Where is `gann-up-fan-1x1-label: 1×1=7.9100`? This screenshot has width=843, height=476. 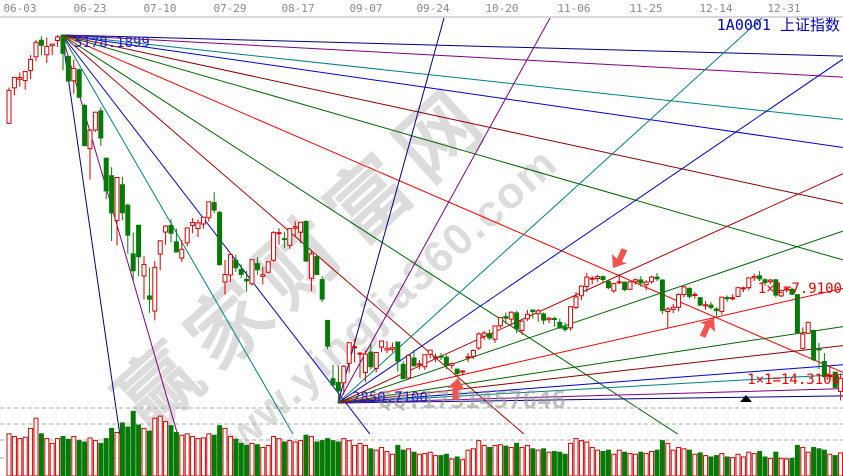
gann-up-fan-1x1-label: 1×1=7.9100 is located at coordinates (800, 289).